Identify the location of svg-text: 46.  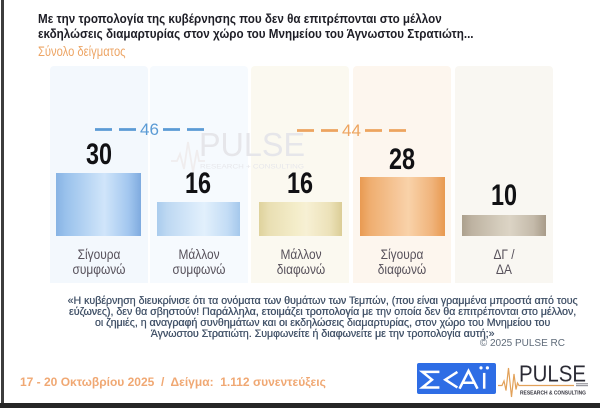
(149, 129).